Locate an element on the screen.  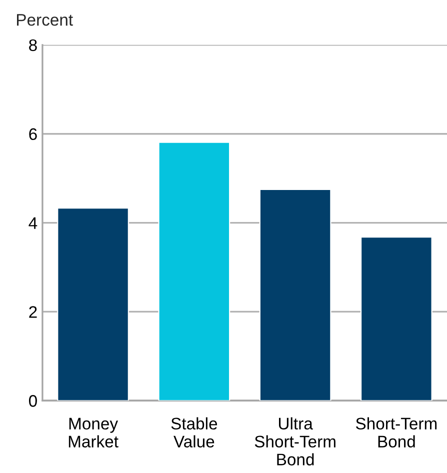
y-tick-label: 8 is located at coordinates (33, 45).